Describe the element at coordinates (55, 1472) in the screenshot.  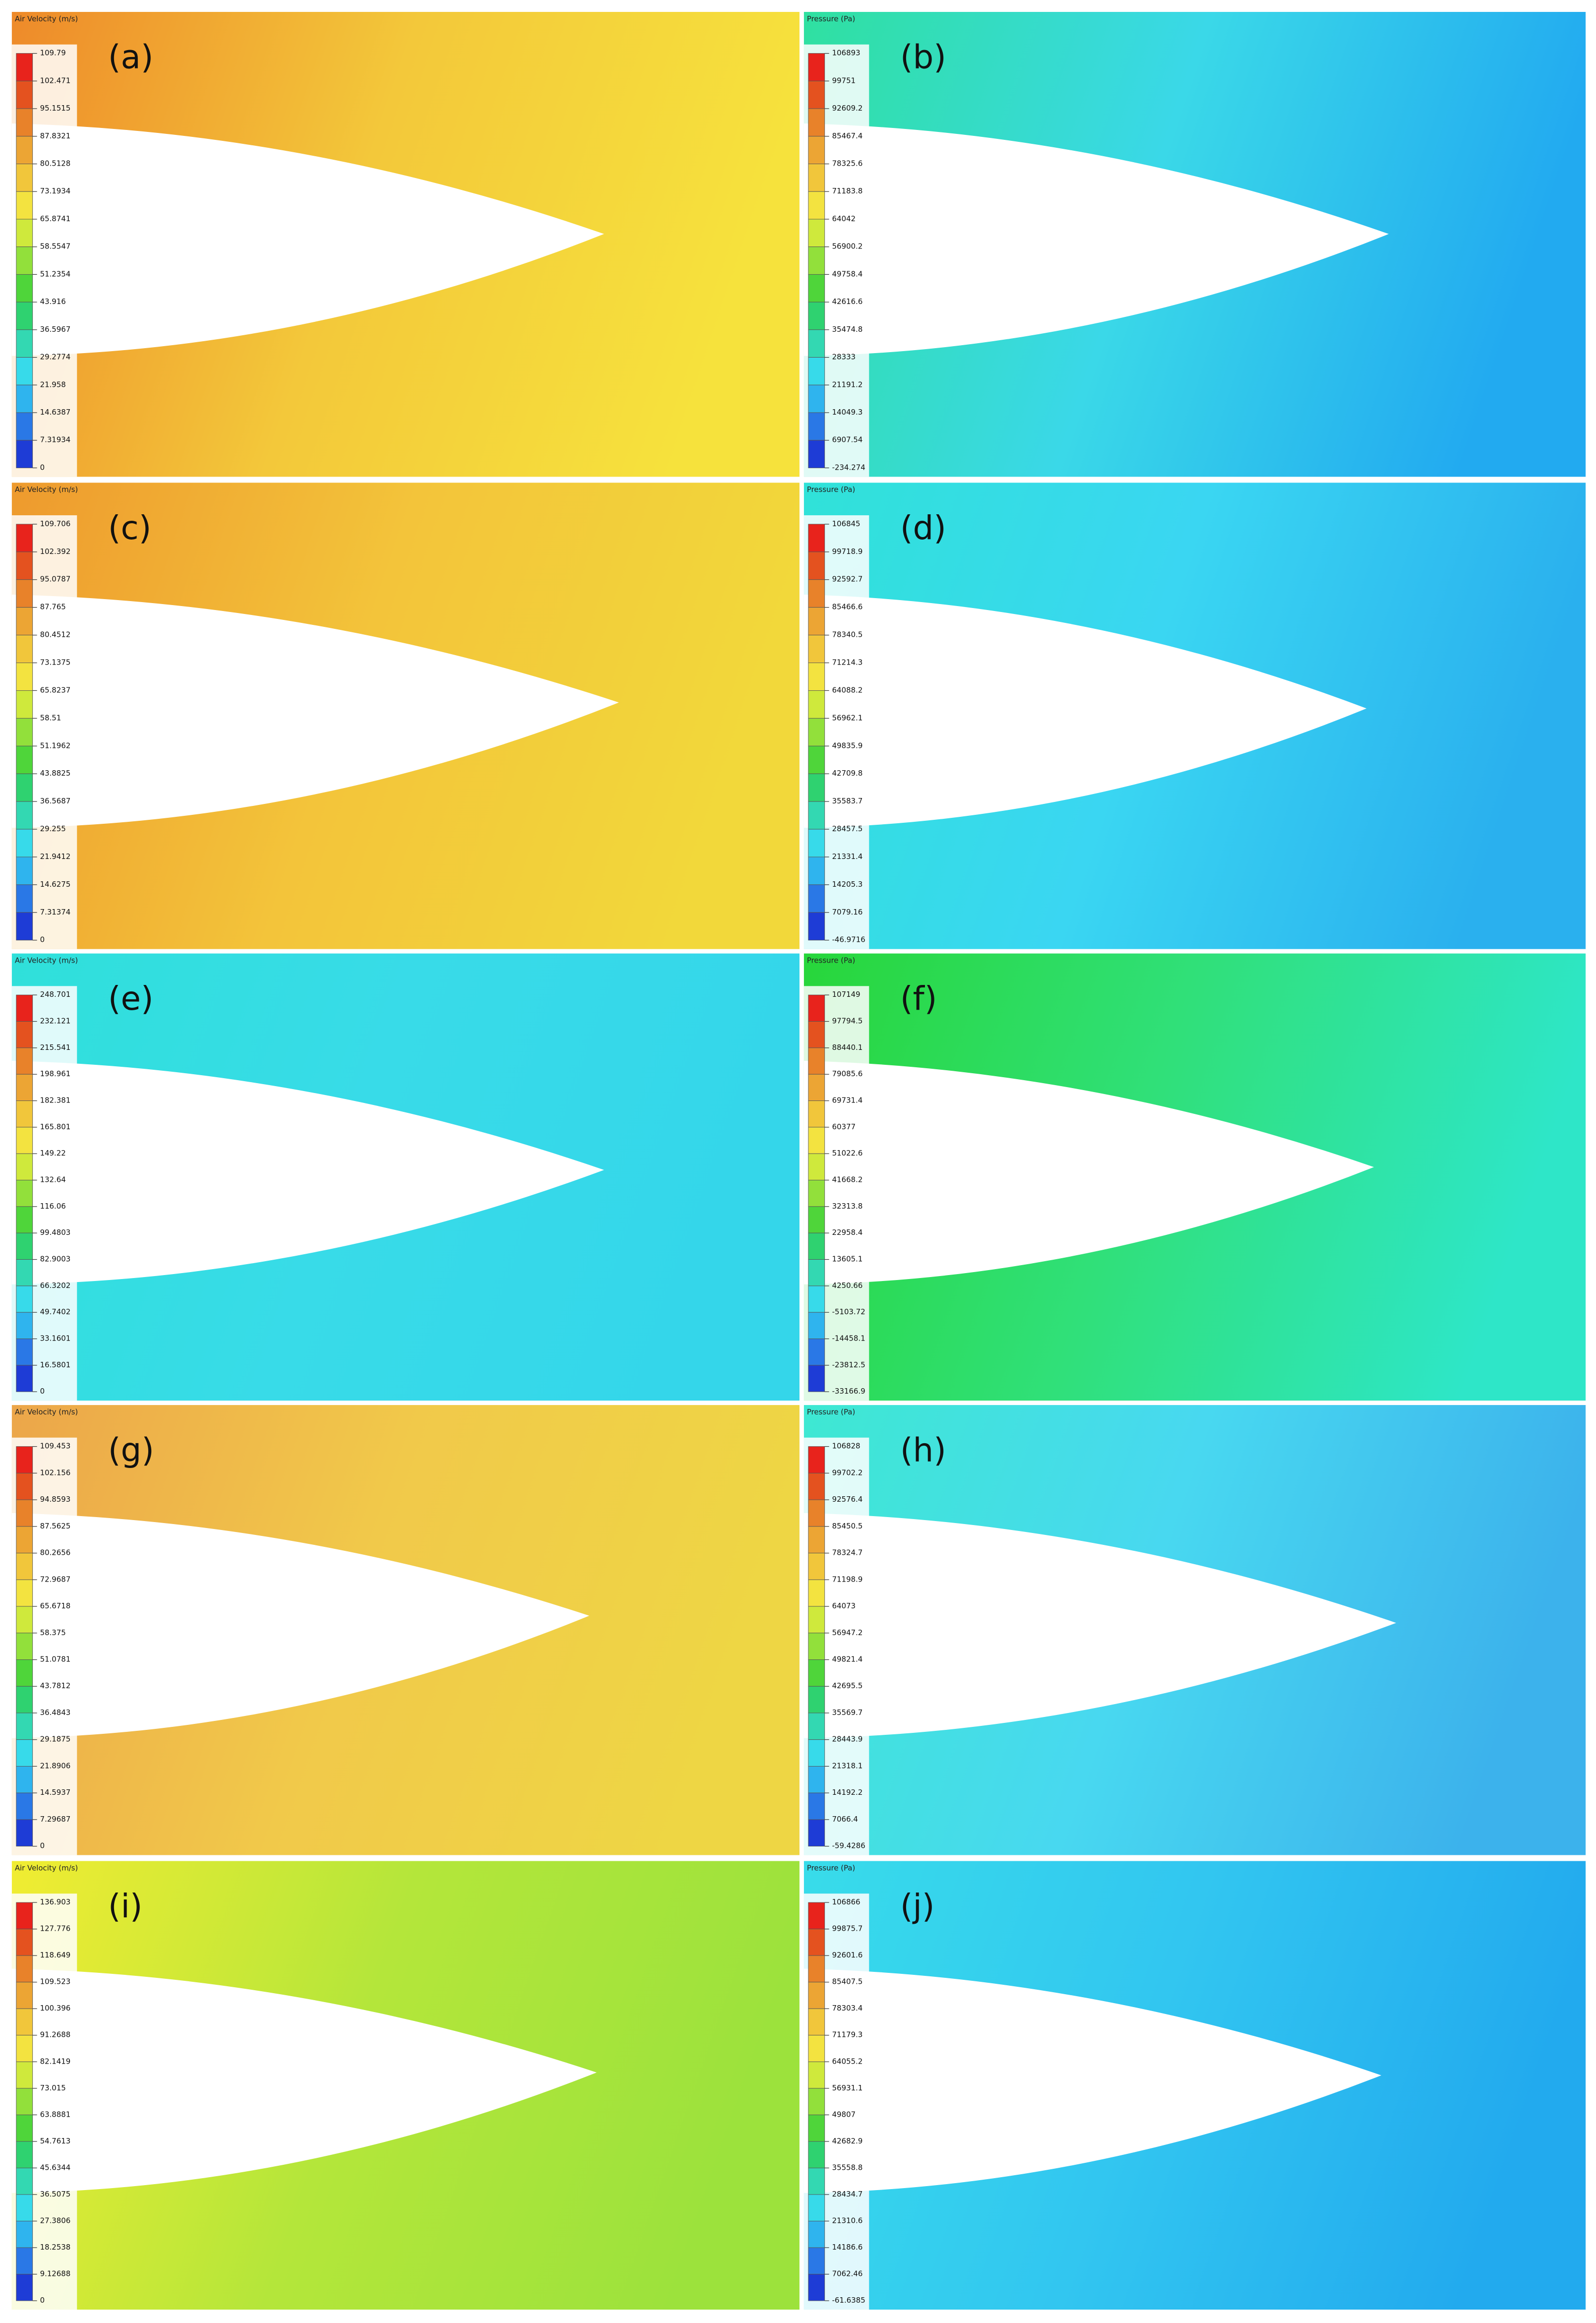
I see `legend-tick-label: 102.156` at that location.